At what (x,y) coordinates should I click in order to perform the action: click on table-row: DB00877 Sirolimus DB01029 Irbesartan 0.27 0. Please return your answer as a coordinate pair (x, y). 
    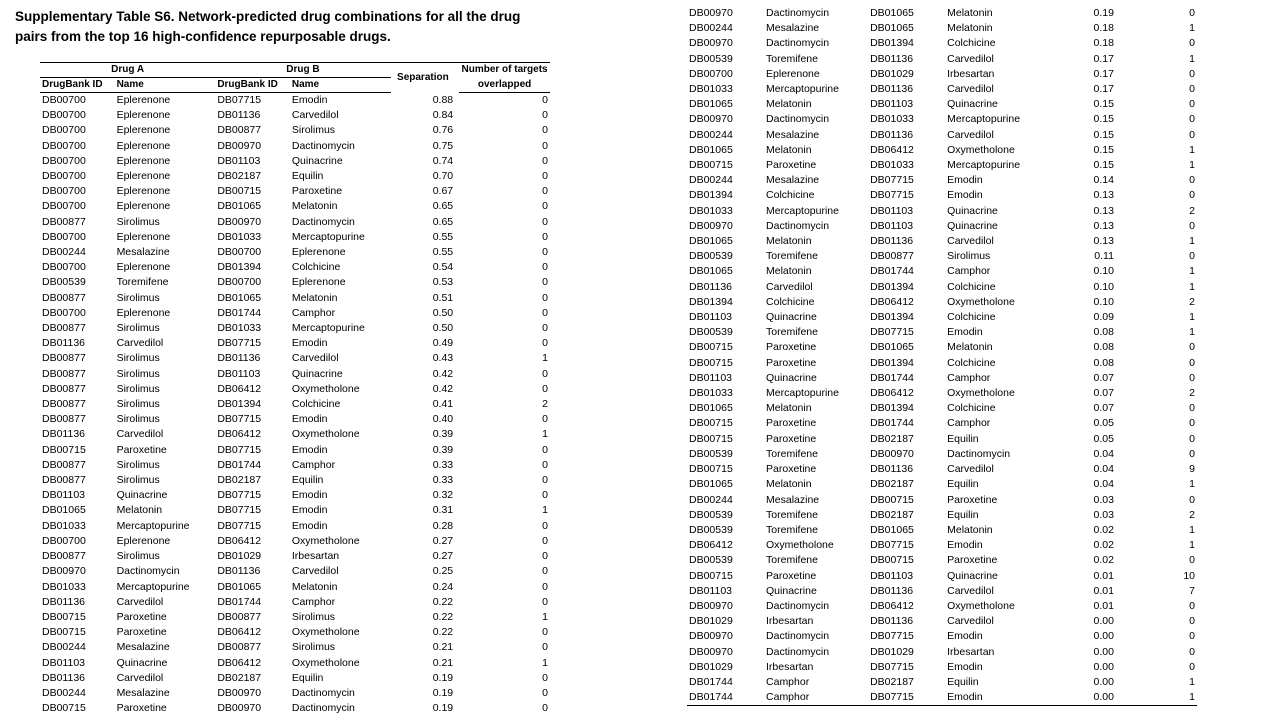
    Looking at the image, I should click on (295, 556).